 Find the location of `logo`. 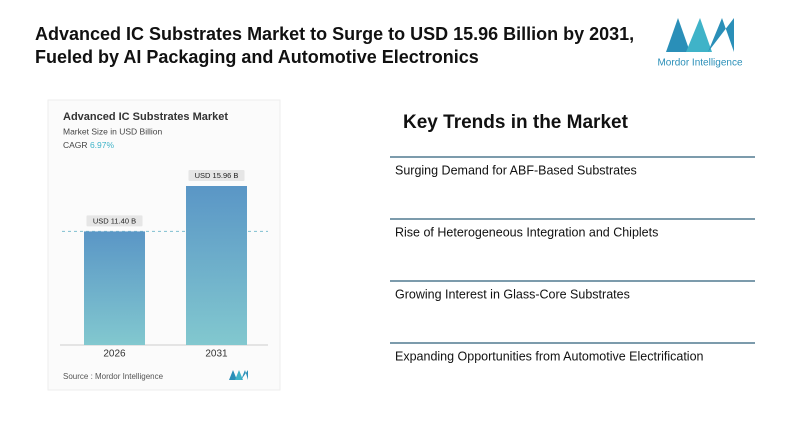

logo is located at coordinates (700, 35).